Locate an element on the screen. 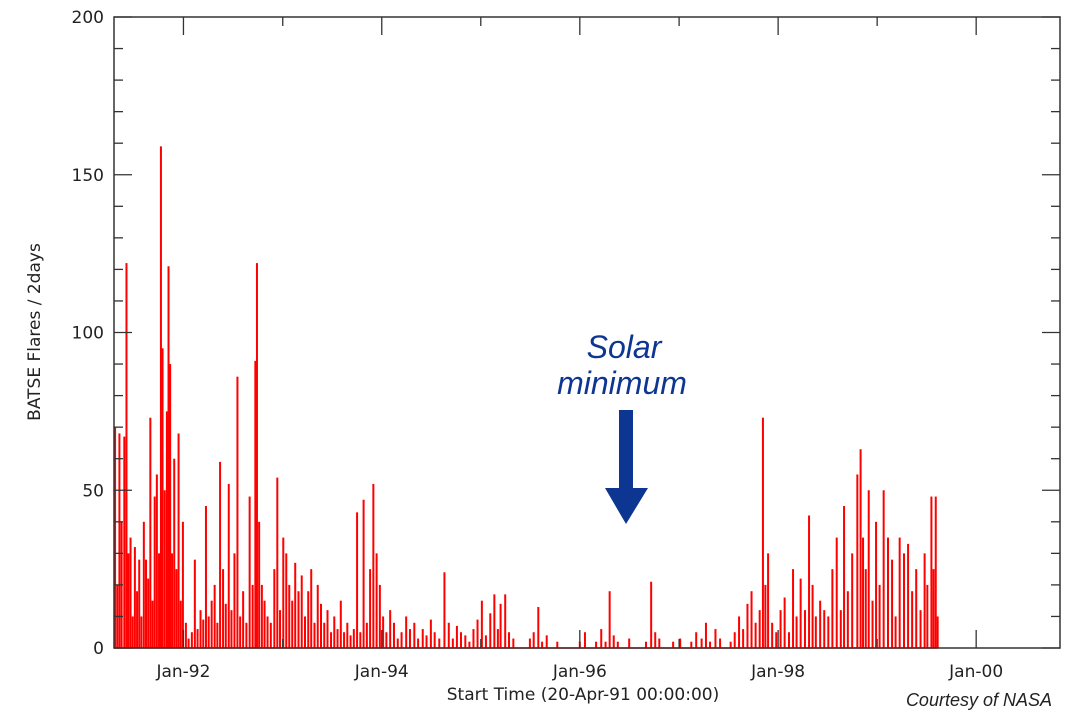  credit-text: Courtesy of NASA is located at coordinates (979, 700).